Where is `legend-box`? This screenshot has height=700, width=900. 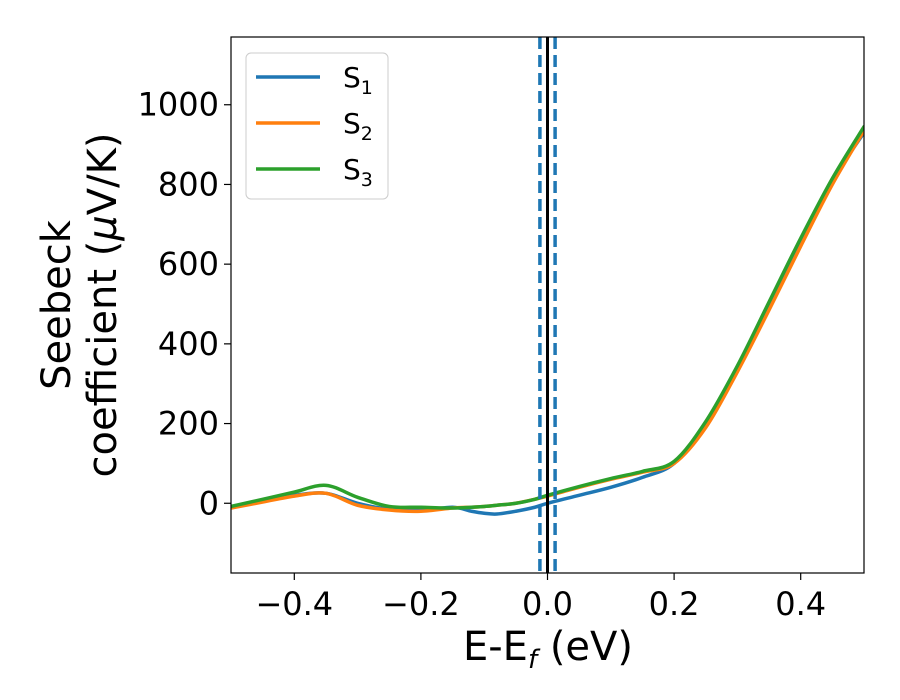
legend-box is located at coordinates (317, 126).